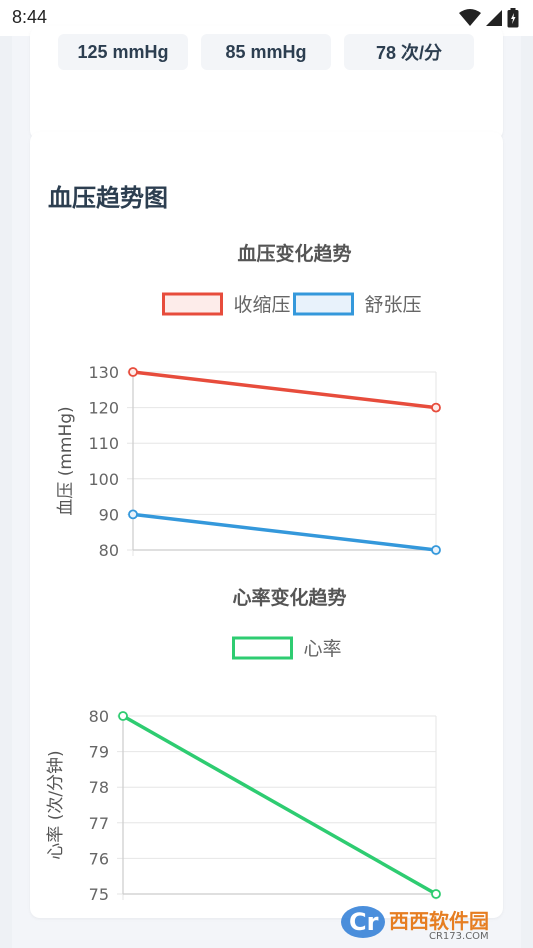 Image resolution: width=533 pixels, height=948 pixels. What do you see at coordinates (459, 936) in the screenshot?
I see `watermark-domain: CR173.COM` at bounding box center [459, 936].